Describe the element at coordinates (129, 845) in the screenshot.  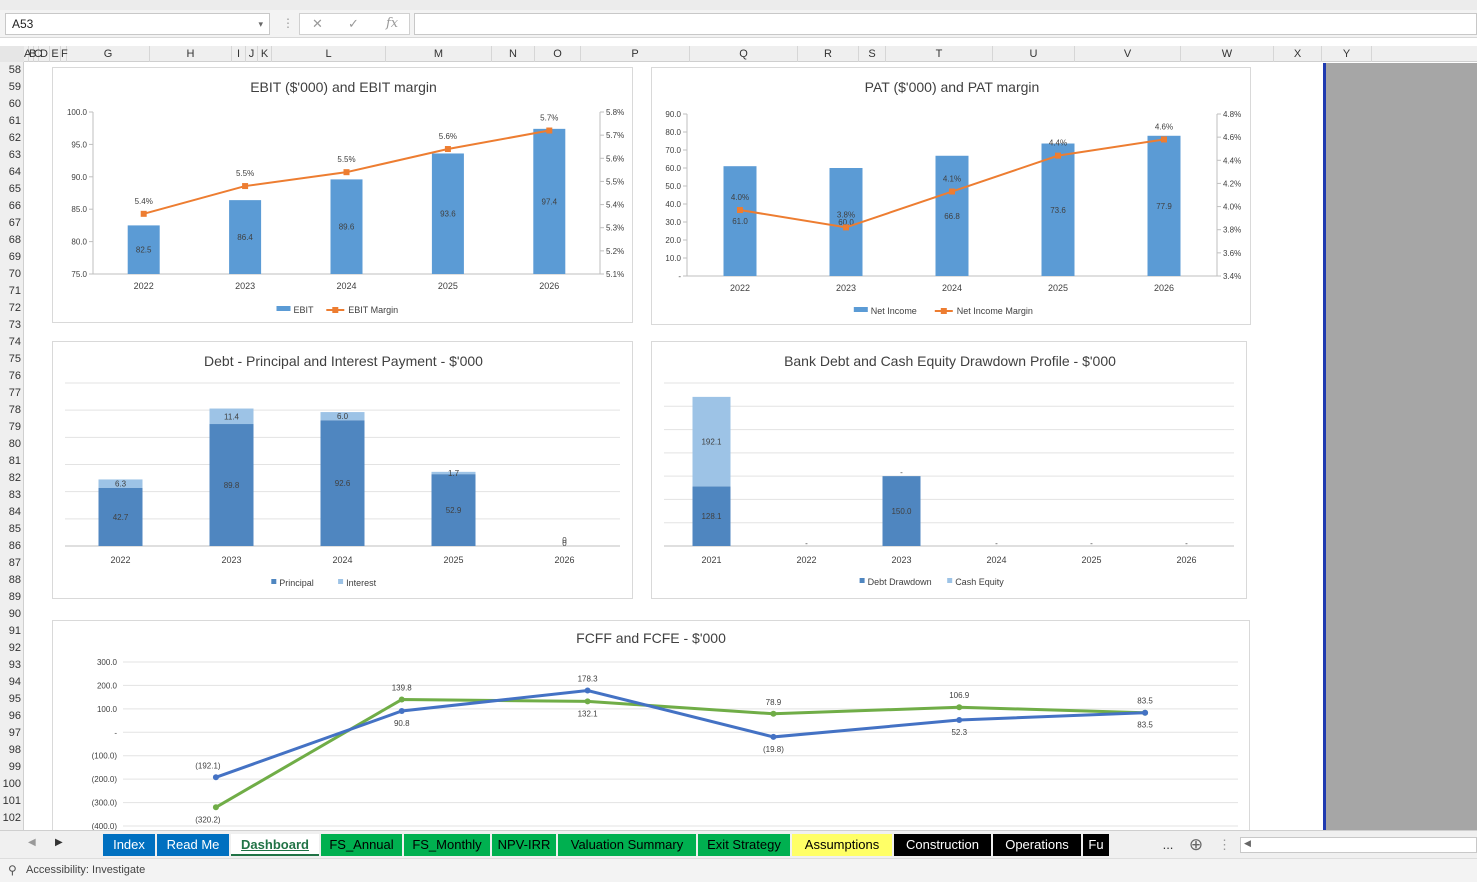
I see `tab-index: Index` at that location.